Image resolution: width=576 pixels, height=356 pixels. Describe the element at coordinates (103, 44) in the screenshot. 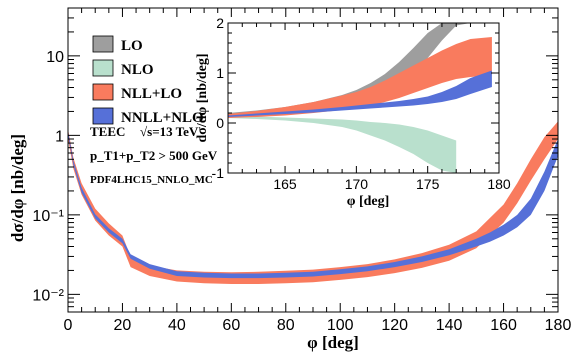

I see `legend-swatch-lo` at that location.